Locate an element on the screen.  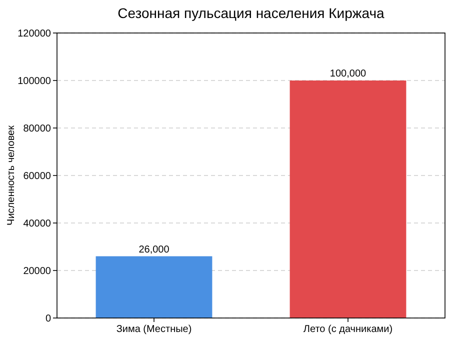
data-label: 26,000 is located at coordinates (154, 250).